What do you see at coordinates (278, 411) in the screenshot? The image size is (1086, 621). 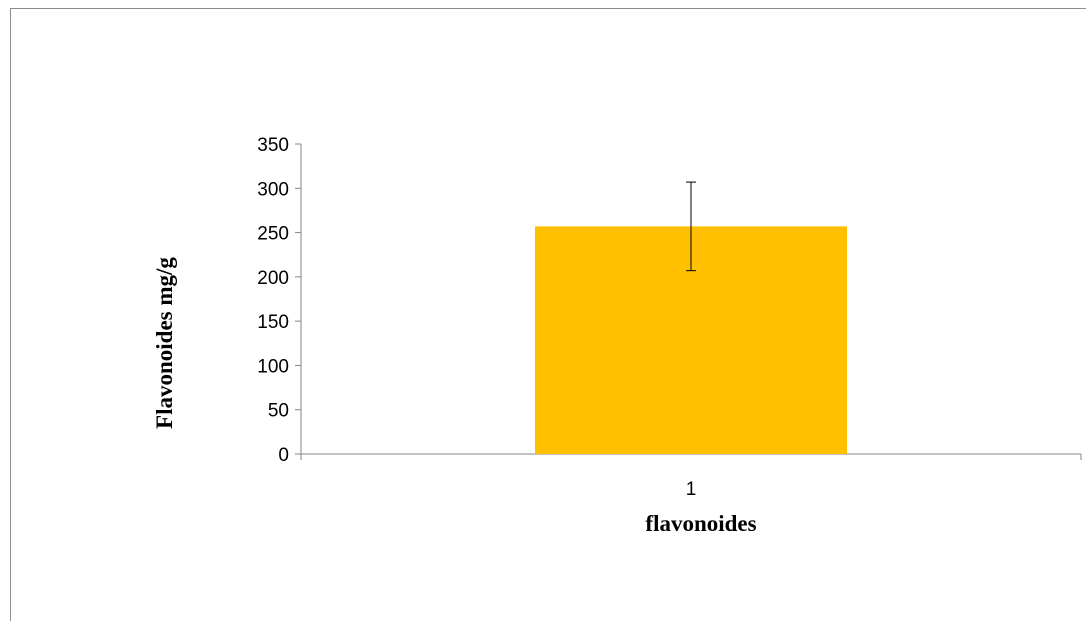 I see `y-tick-label: 50` at bounding box center [278, 411].